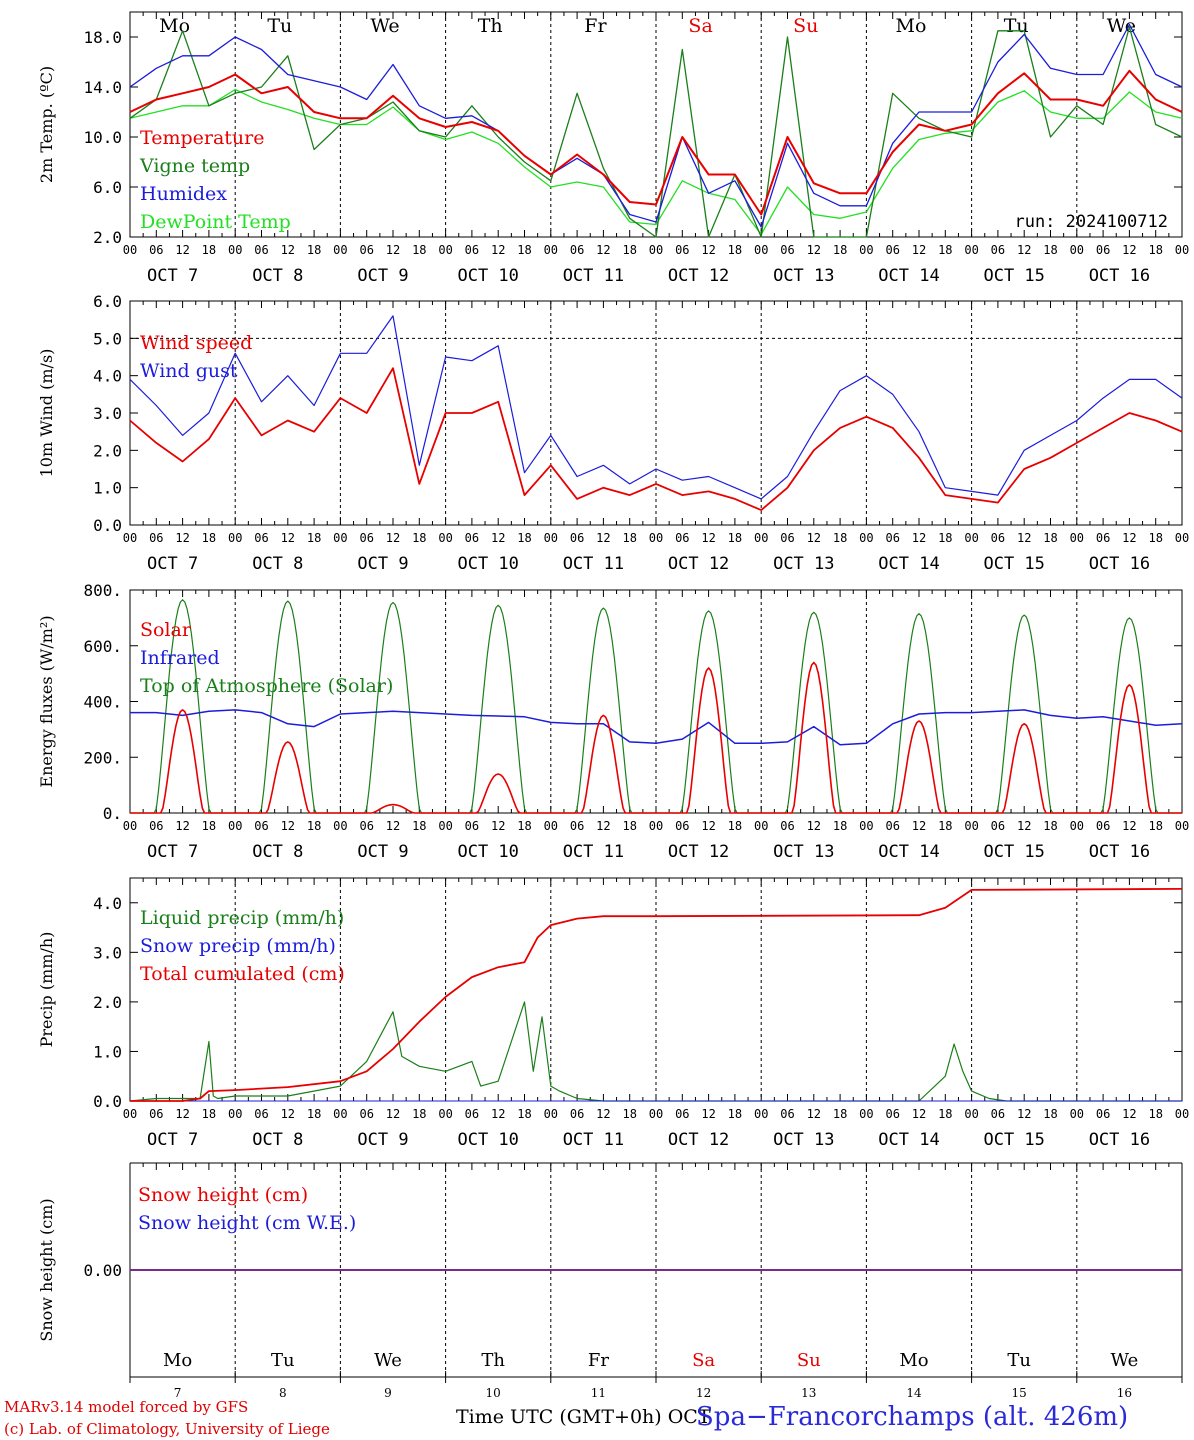  Describe the element at coordinates (107, 952) in the screenshot. I see `y-tick-label: 3.0` at that location.